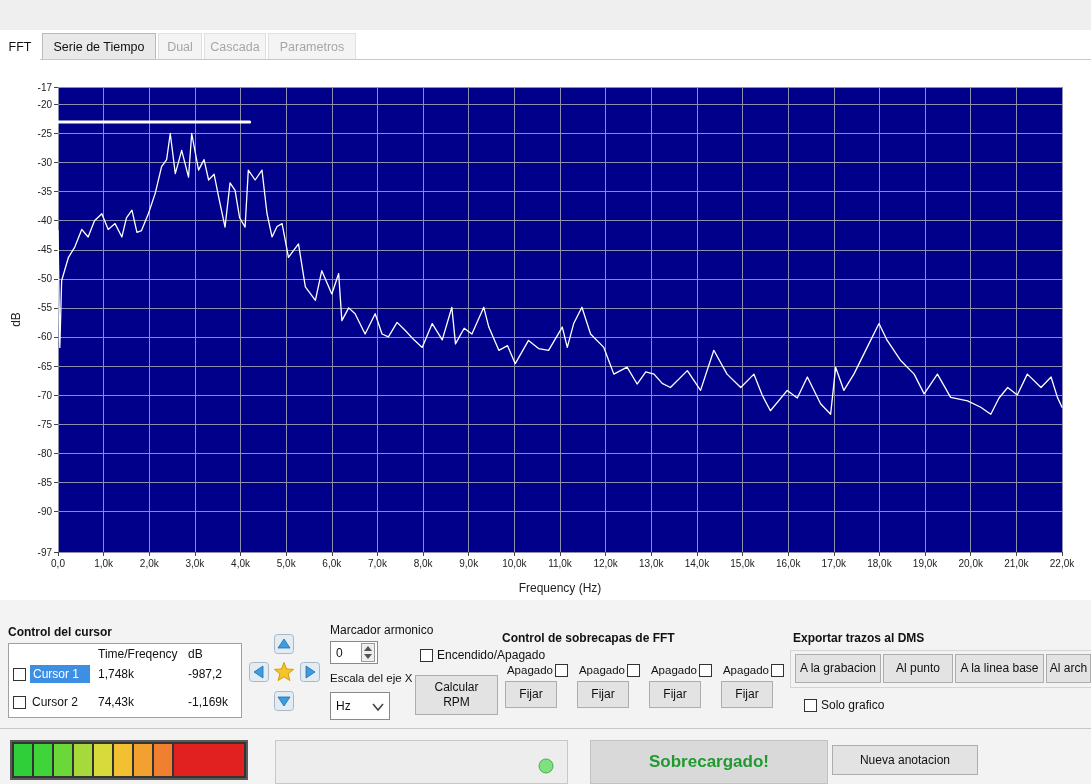 Image resolution: width=1091 pixels, height=784 pixels. What do you see at coordinates (709, 762) in the screenshot?
I see `status-box: Sobrecargado!` at bounding box center [709, 762].